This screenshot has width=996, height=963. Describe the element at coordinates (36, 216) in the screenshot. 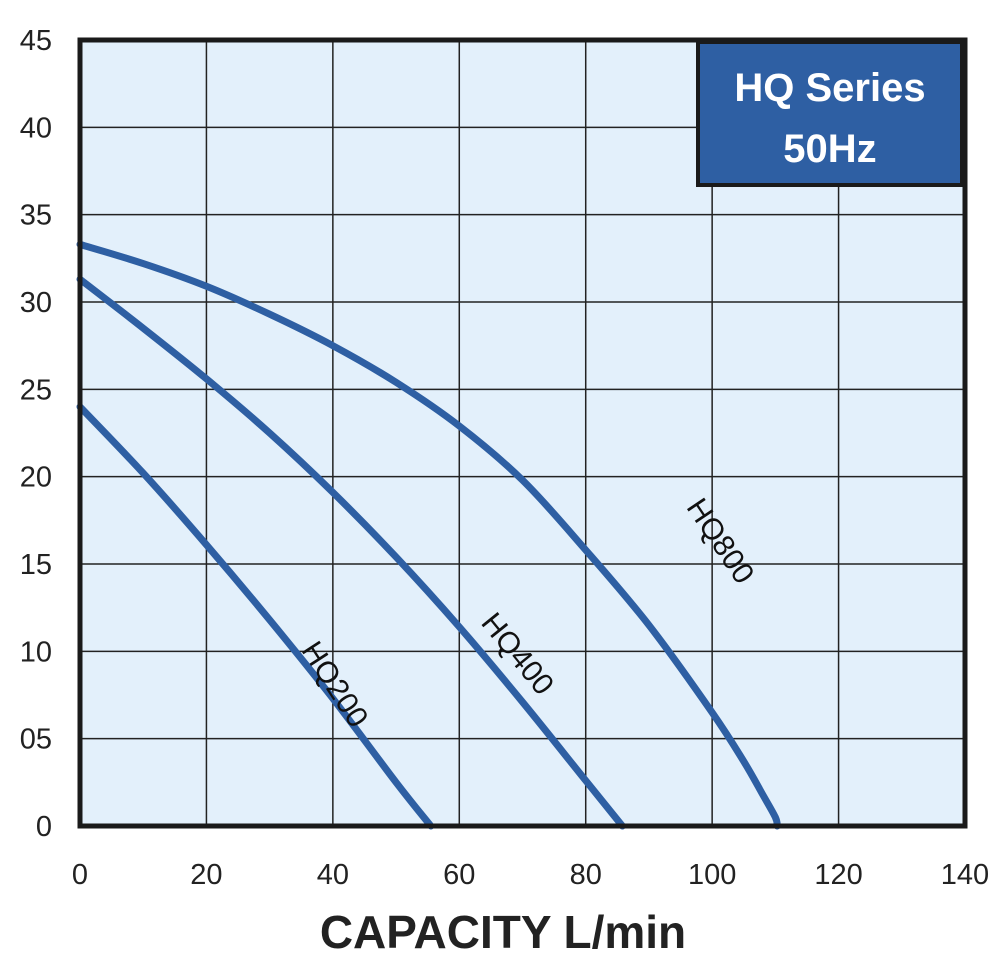

I see `y-tick-label: 35` at that location.